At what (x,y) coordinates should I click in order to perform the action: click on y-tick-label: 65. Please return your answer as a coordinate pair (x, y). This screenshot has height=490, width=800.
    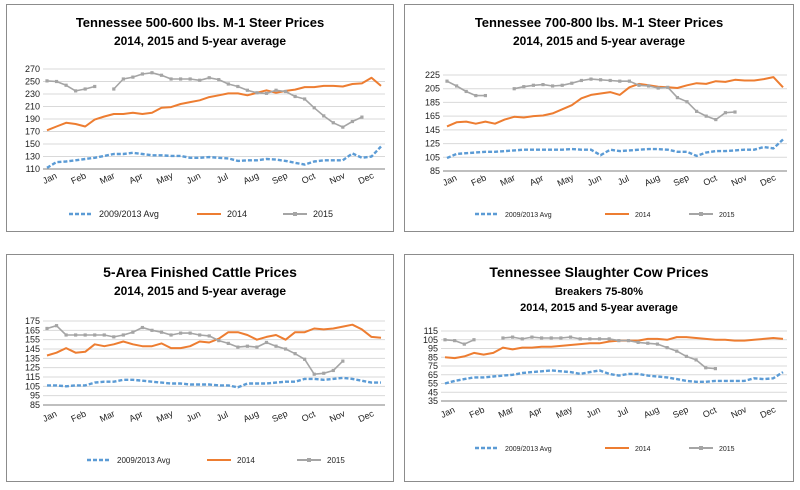
    Looking at the image, I should click on (433, 375).